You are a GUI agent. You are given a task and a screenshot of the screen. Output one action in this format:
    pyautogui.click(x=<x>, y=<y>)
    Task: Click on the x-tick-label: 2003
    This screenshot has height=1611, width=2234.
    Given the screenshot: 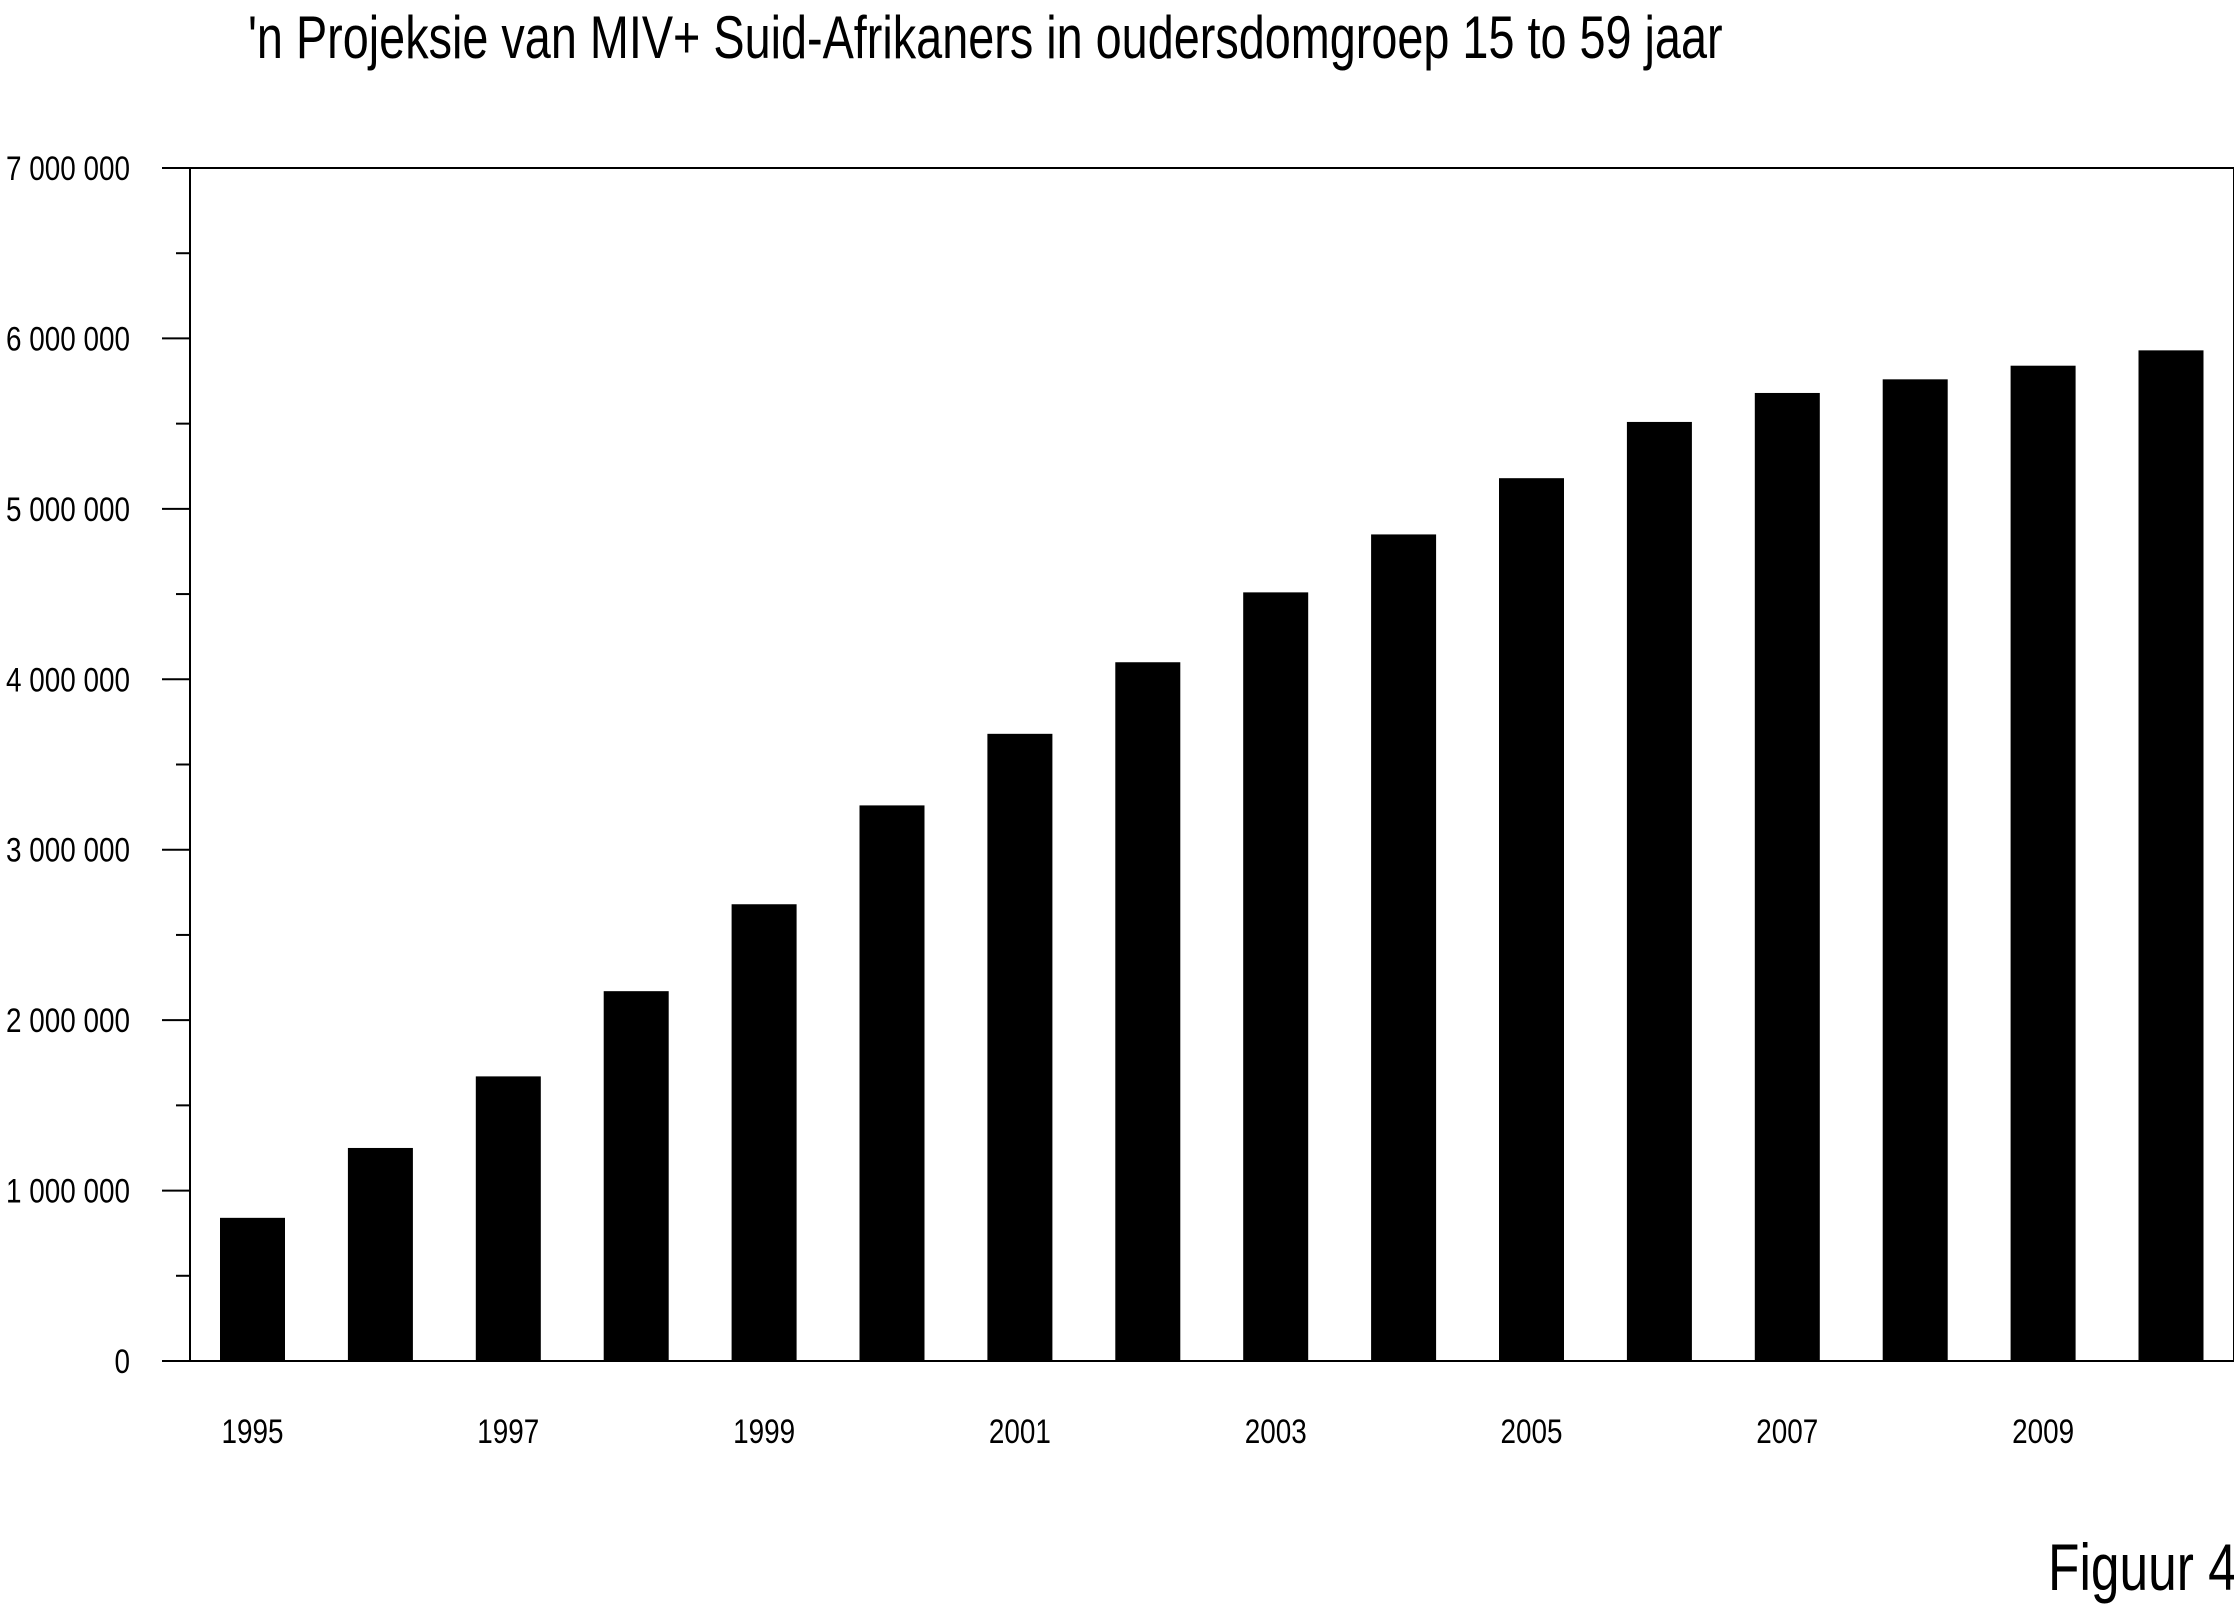 What is the action you would take?
    pyautogui.click(x=1276, y=1431)
    